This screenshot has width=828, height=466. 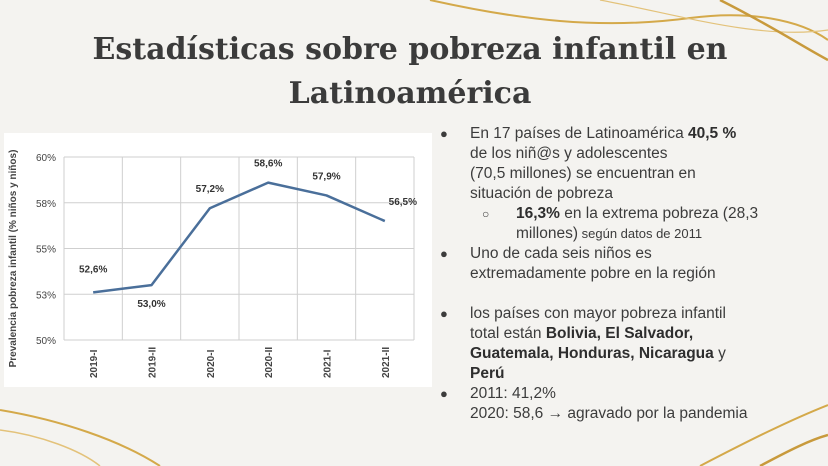 I want to click on data-label: 56,5%, so click(x=403, y=202).